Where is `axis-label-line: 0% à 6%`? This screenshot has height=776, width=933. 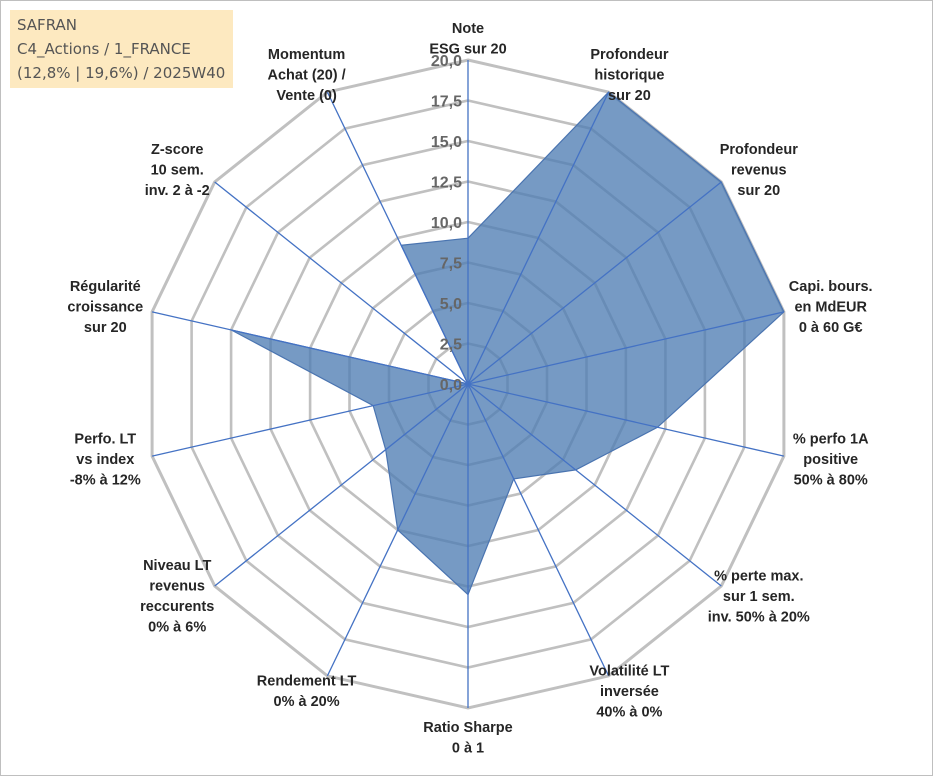
axis-label-line: 0% à 6% is located at coordinates (177, 628).